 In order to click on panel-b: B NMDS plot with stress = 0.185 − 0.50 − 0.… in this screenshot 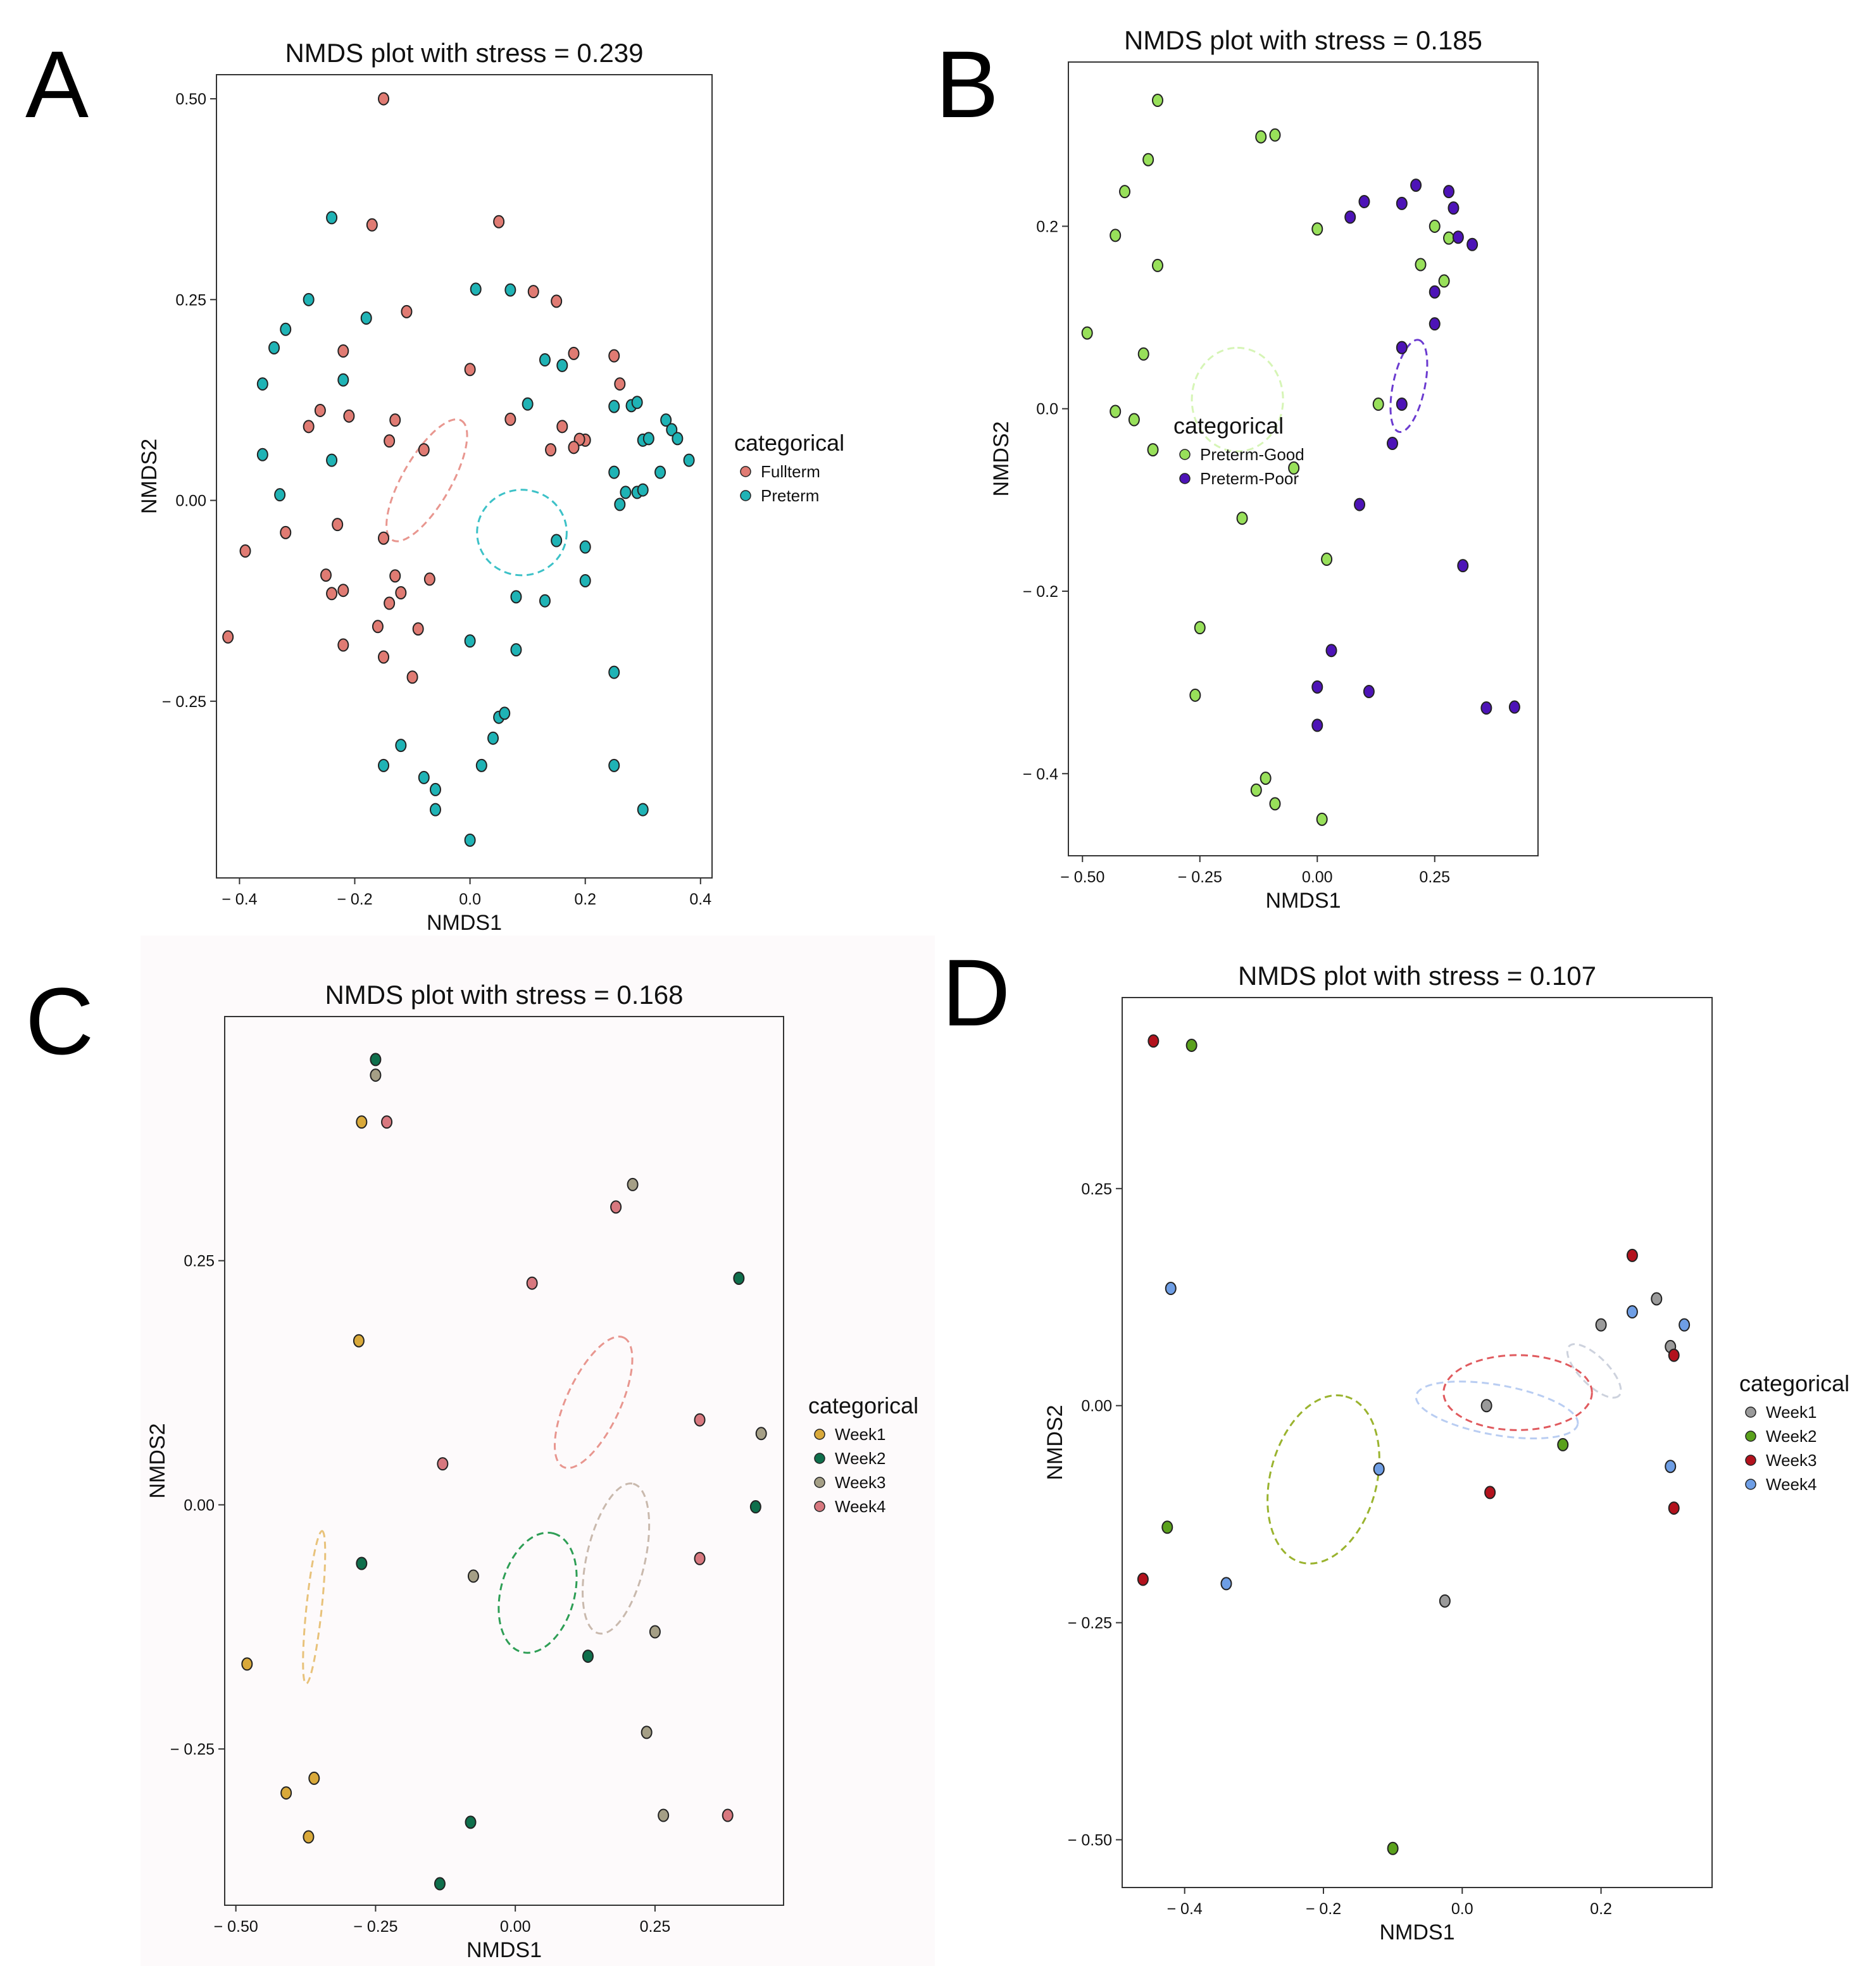, I will do `click(1237, 469)`.